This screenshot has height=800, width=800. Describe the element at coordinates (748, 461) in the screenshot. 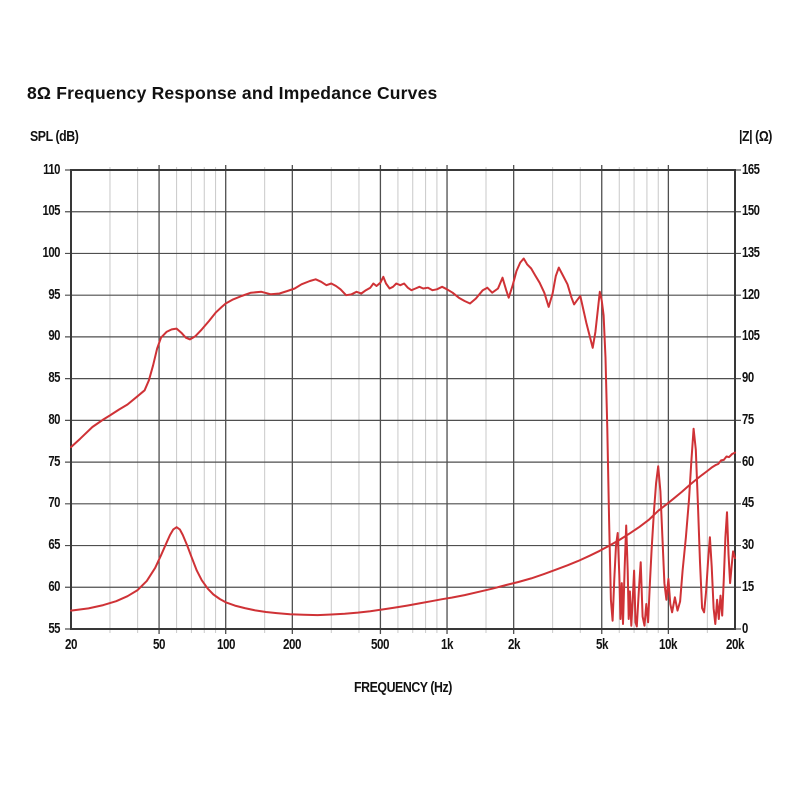

I see `impedance-tick-label: 60` at that location.